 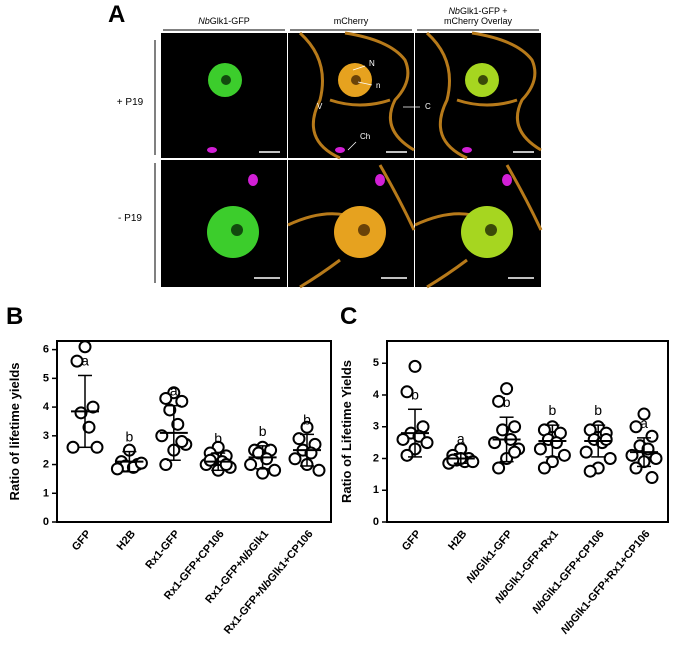 I want to click on panel-label: C, so click(x=348, y=316).